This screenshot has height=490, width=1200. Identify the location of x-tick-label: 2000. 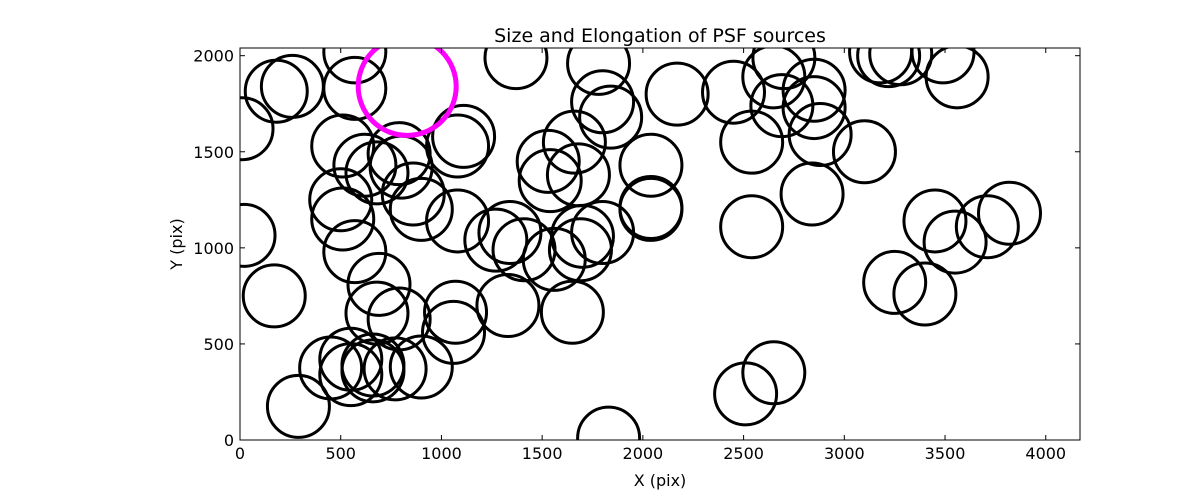
(643, 453).